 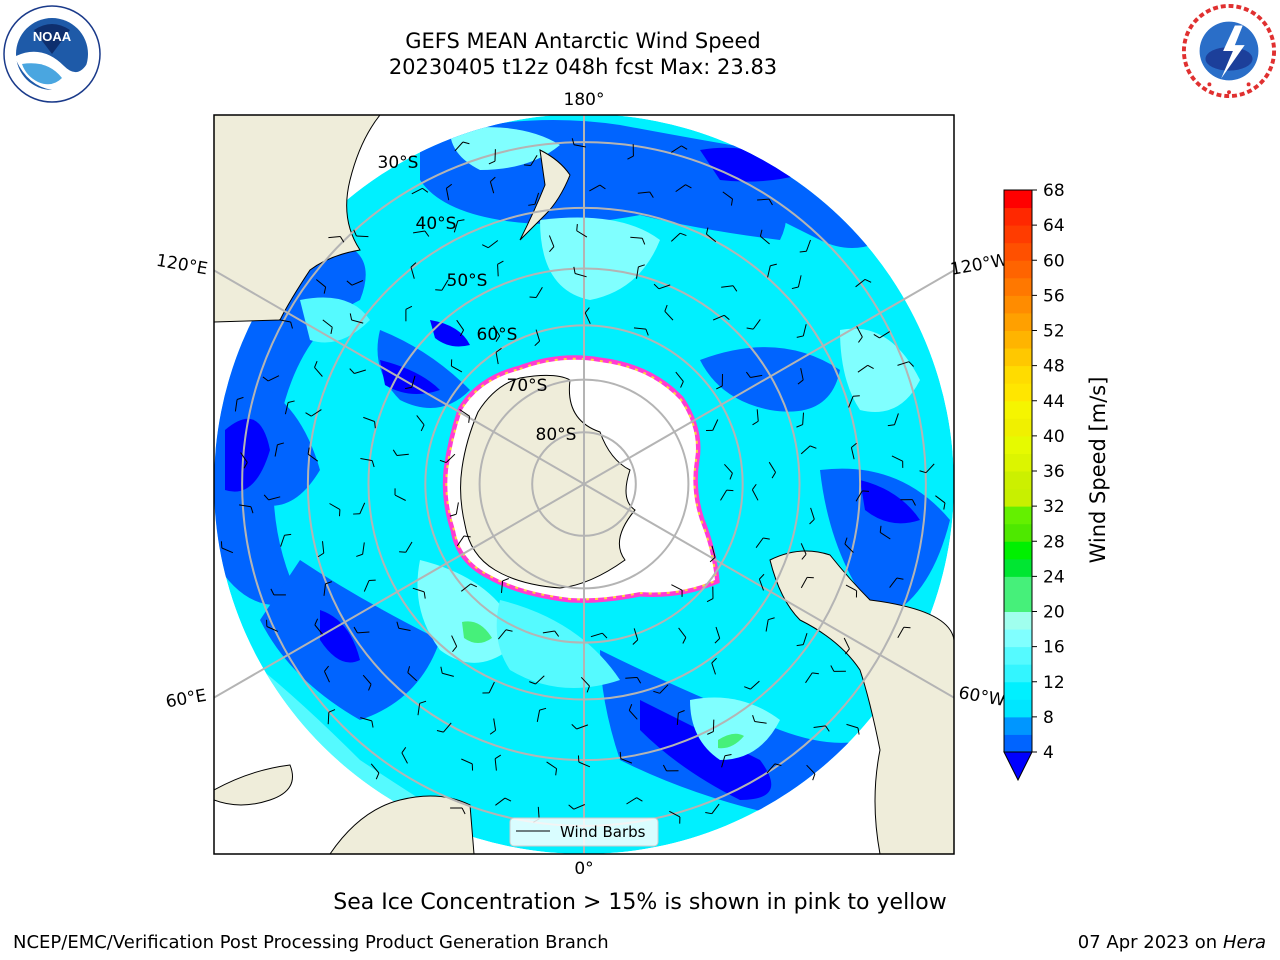 What do you see at coordinates (583, 41) in the screenshot?
I see `chart-title: GEFS MEAN Antarctic Wind Speed` at bounding box center [583, 41].